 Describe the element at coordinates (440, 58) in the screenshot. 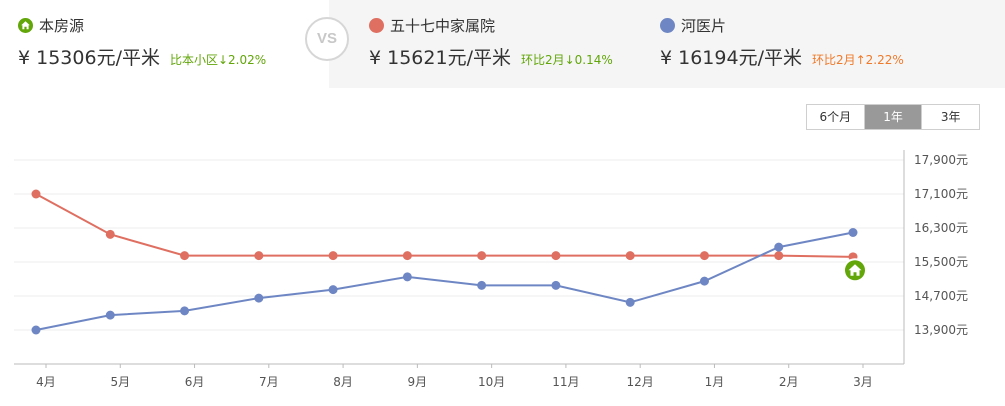

I see `compare1-price: ¥ 15621元/平米` at that location.